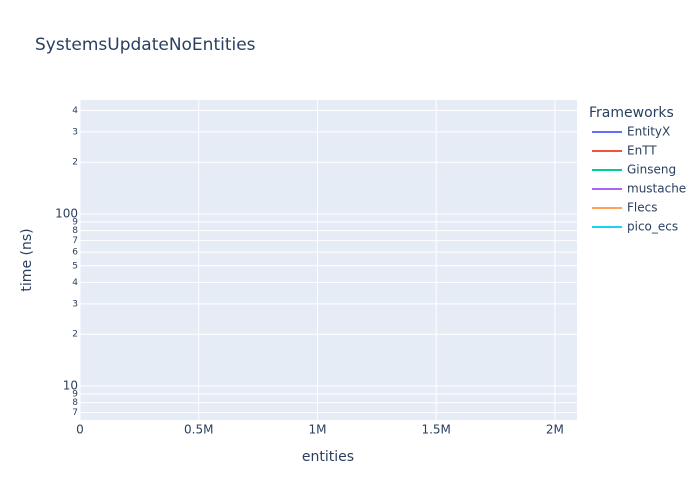 This screenshot has width=700, height=500. What do you see at coordinates (75, 253) in the screenshot?
I see `y-tick-label: 6` at bounding box center [75, 253].